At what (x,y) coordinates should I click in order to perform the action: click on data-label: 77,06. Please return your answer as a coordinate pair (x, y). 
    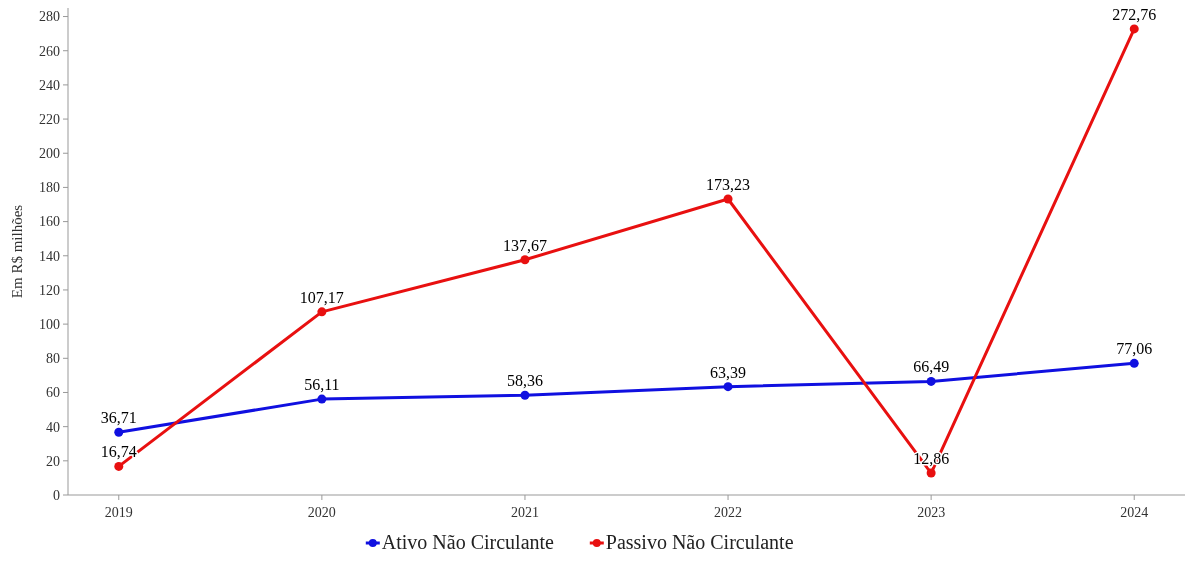
    Looking at the image, I should click on (1134, 349).